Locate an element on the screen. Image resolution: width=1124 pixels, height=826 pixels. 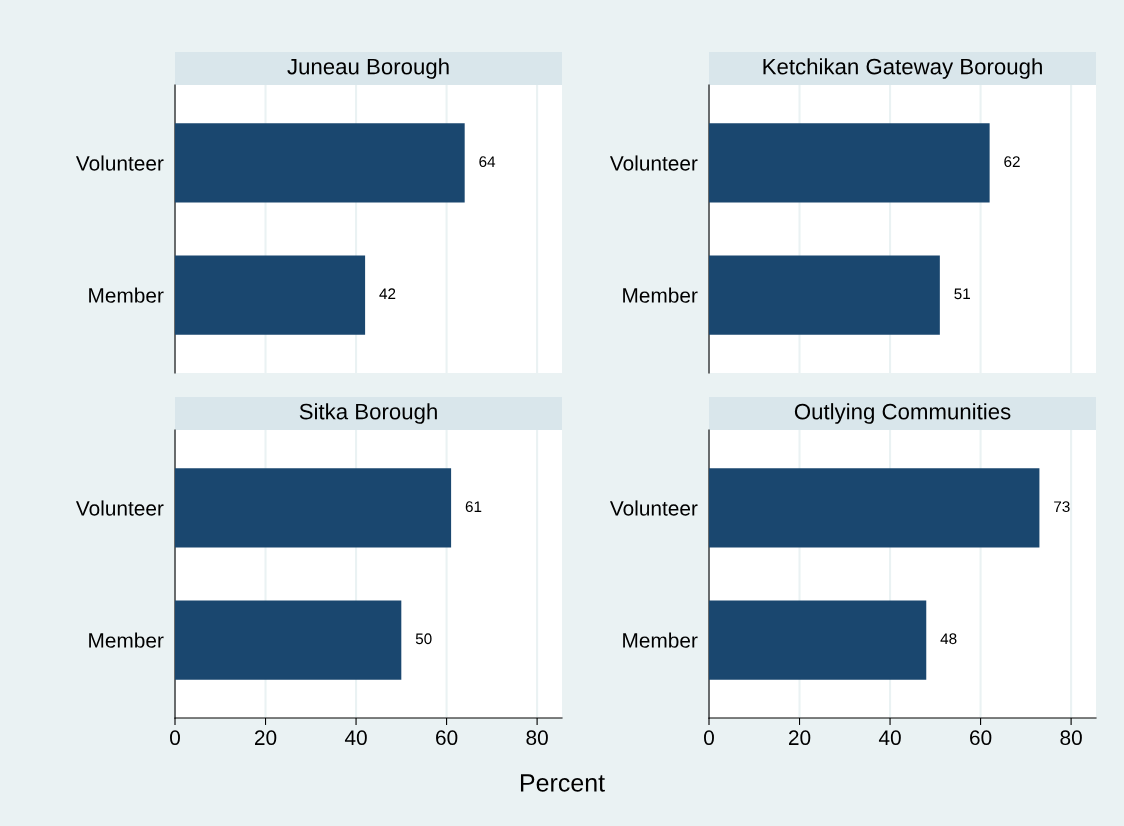
data-label: 48 is located at coordinates (948, 639).